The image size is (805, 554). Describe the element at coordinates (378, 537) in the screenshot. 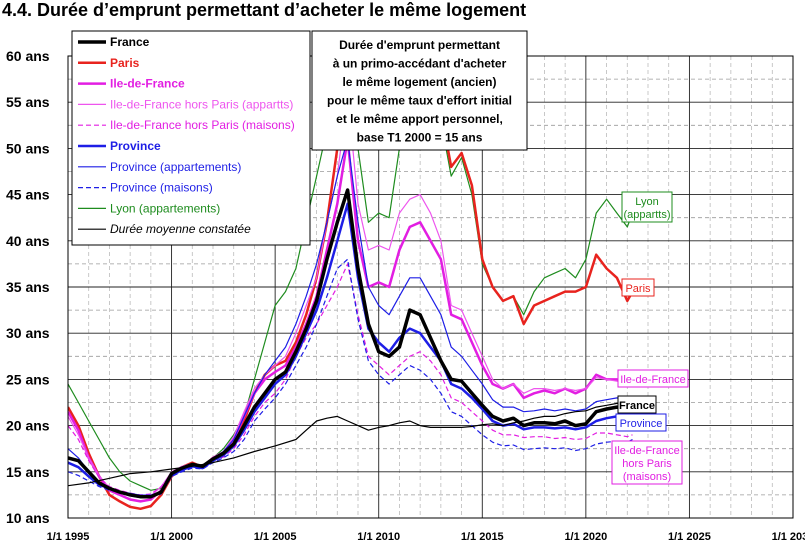

I see `x-tick-label: 1/1 2010` at that location.